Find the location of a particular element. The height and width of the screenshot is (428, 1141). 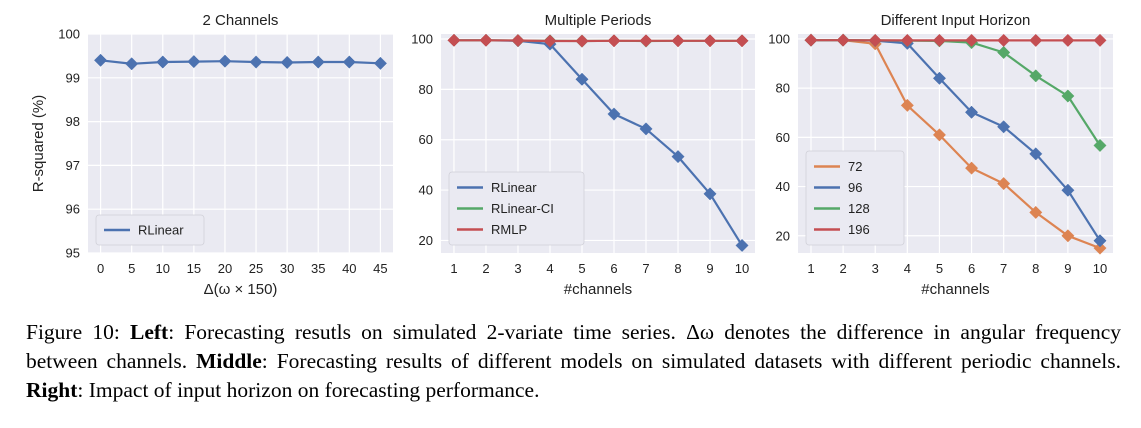

legend: 72 96 128 196 is located at coordinates (855, 198).